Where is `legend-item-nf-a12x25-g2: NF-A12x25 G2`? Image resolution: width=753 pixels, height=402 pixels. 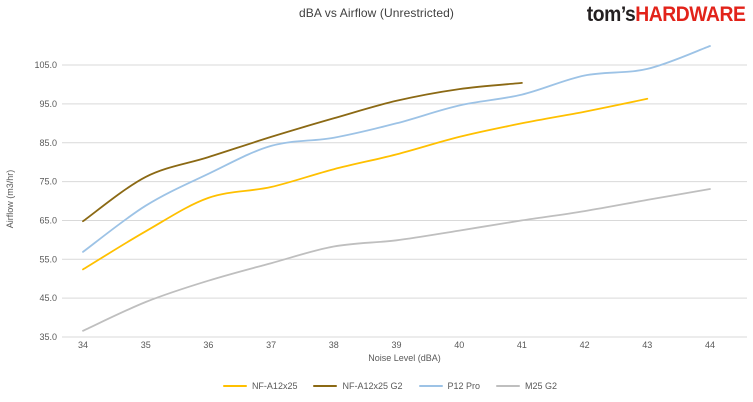 legend-item-nf-a12x25-g2: NF-A12x25 G2 is located at coordinates (358, 386).